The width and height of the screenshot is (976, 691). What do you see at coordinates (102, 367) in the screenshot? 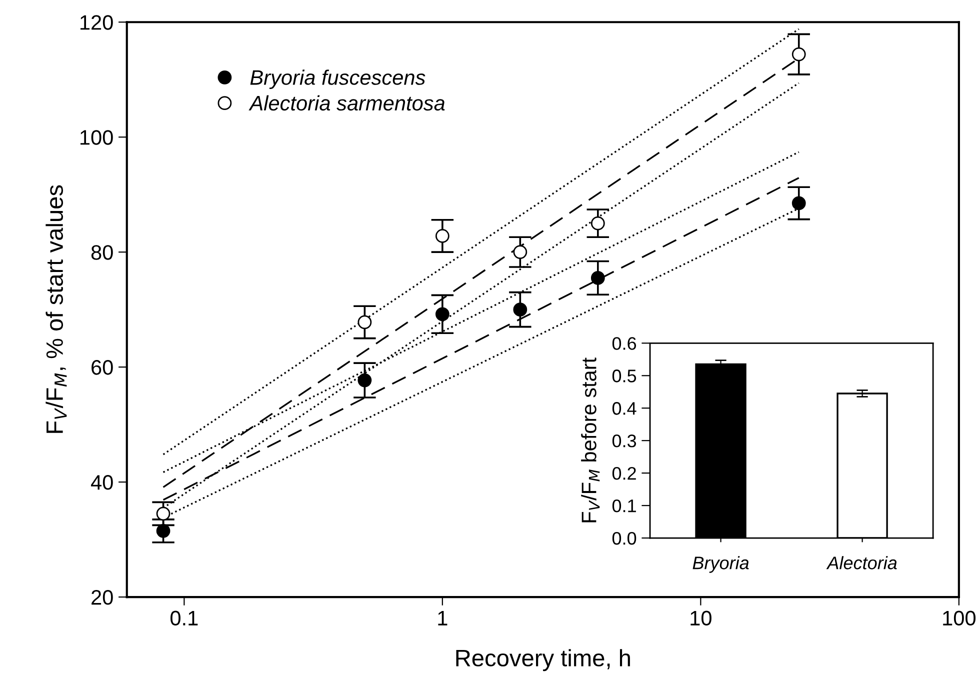
I see `y-tick-label: 60` at bounding box center [102, 367].